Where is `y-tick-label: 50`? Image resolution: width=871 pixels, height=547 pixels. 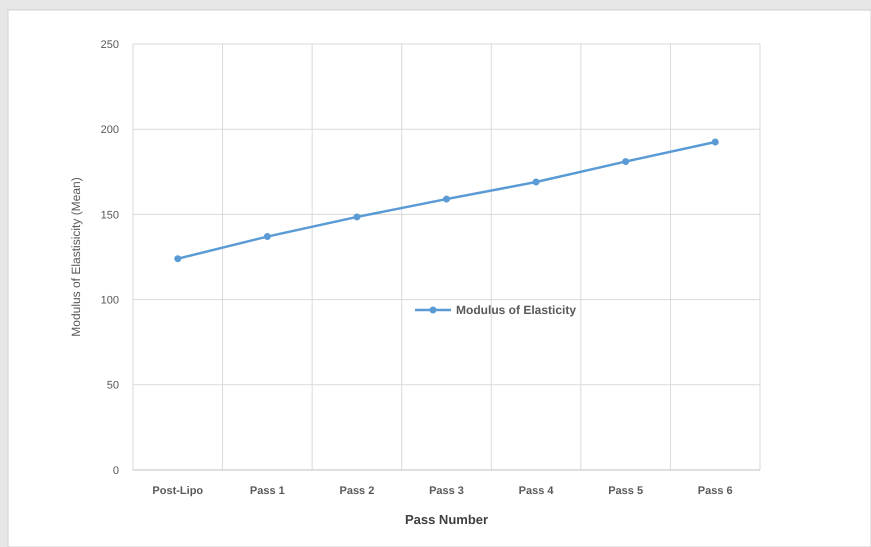
y-tick-label: 50 is located at coordinates (112, 386).